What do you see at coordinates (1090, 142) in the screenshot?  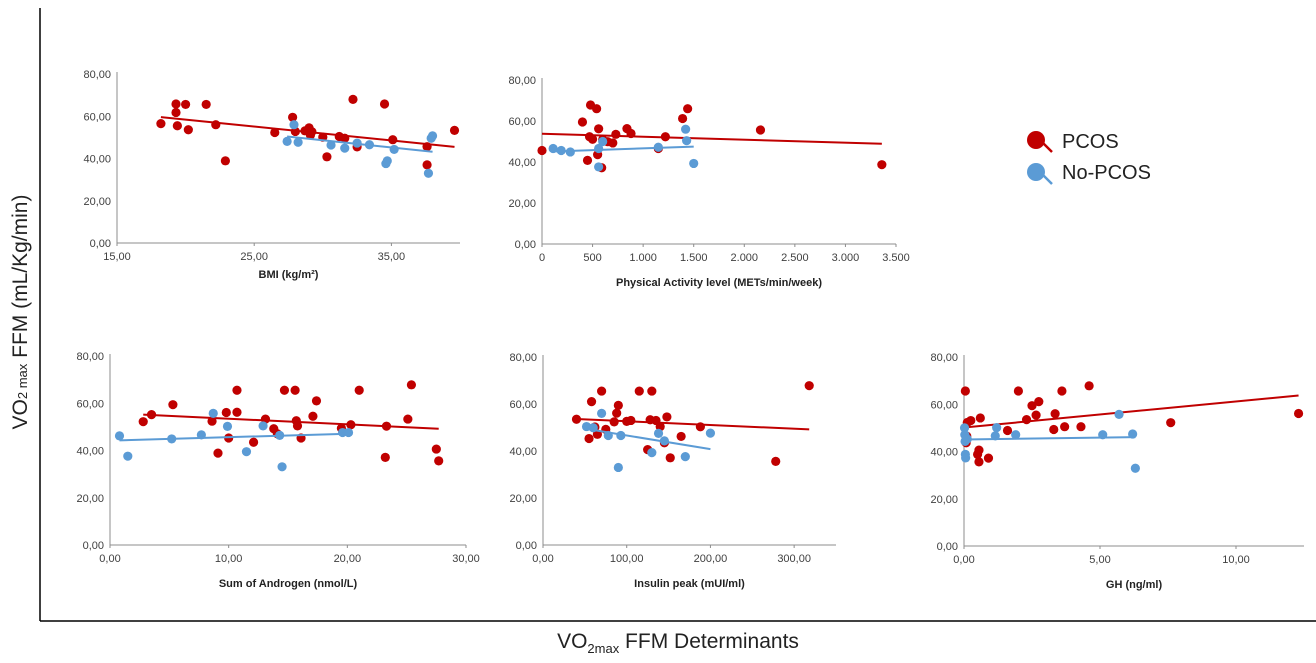 I see `legend-pcos-label: PCOS` at bounding box center [1090, 142].